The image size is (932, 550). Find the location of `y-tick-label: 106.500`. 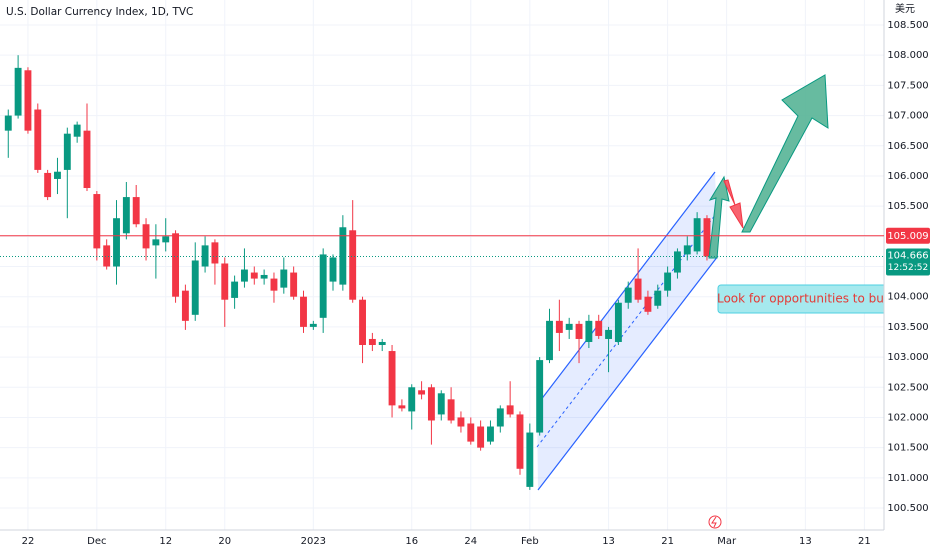

y-tick-label: 106.500 is located at coordinates (907, 146).